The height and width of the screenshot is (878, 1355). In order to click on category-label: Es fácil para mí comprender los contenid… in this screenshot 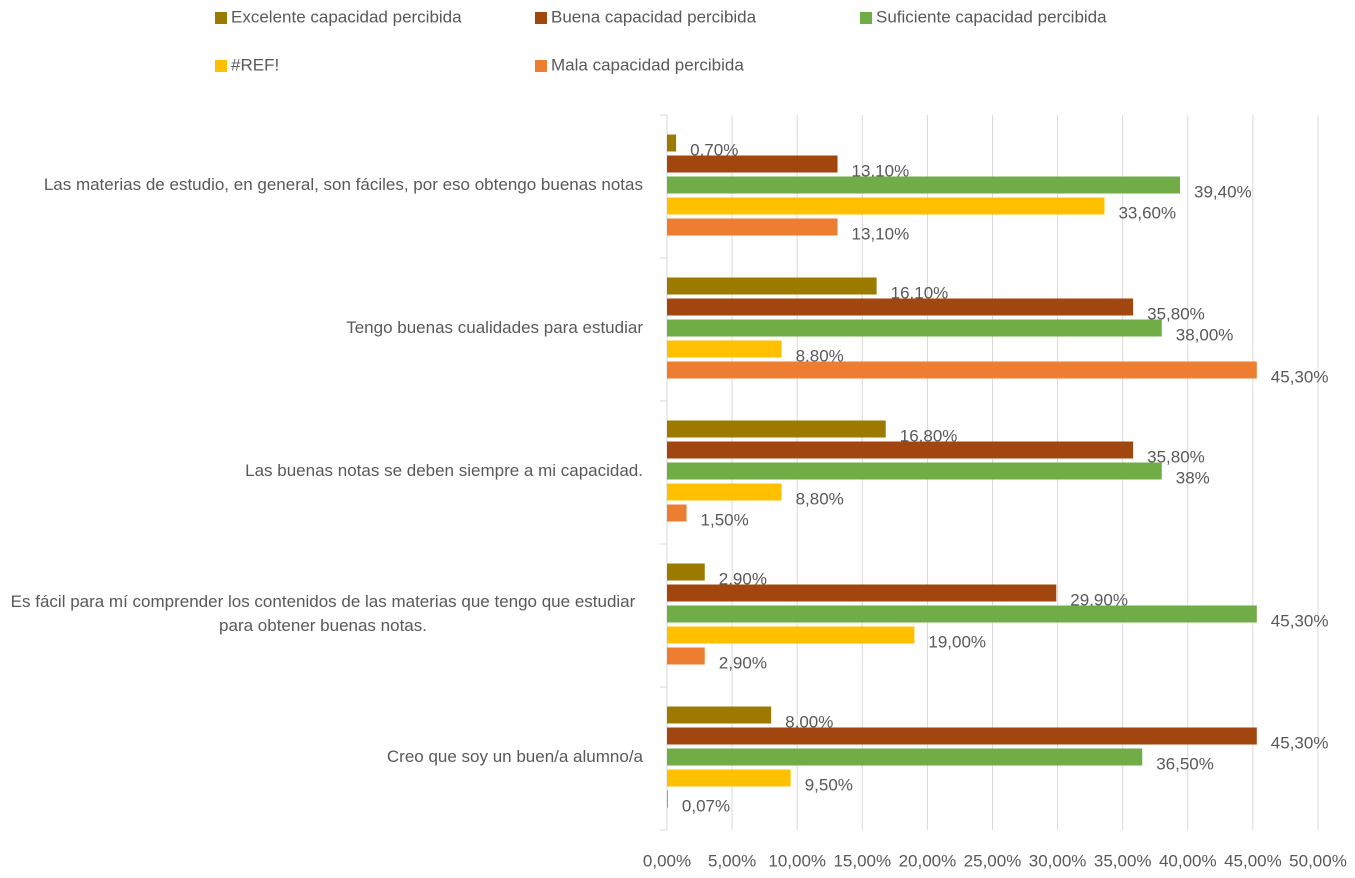, I will do `click(323, 613)`.